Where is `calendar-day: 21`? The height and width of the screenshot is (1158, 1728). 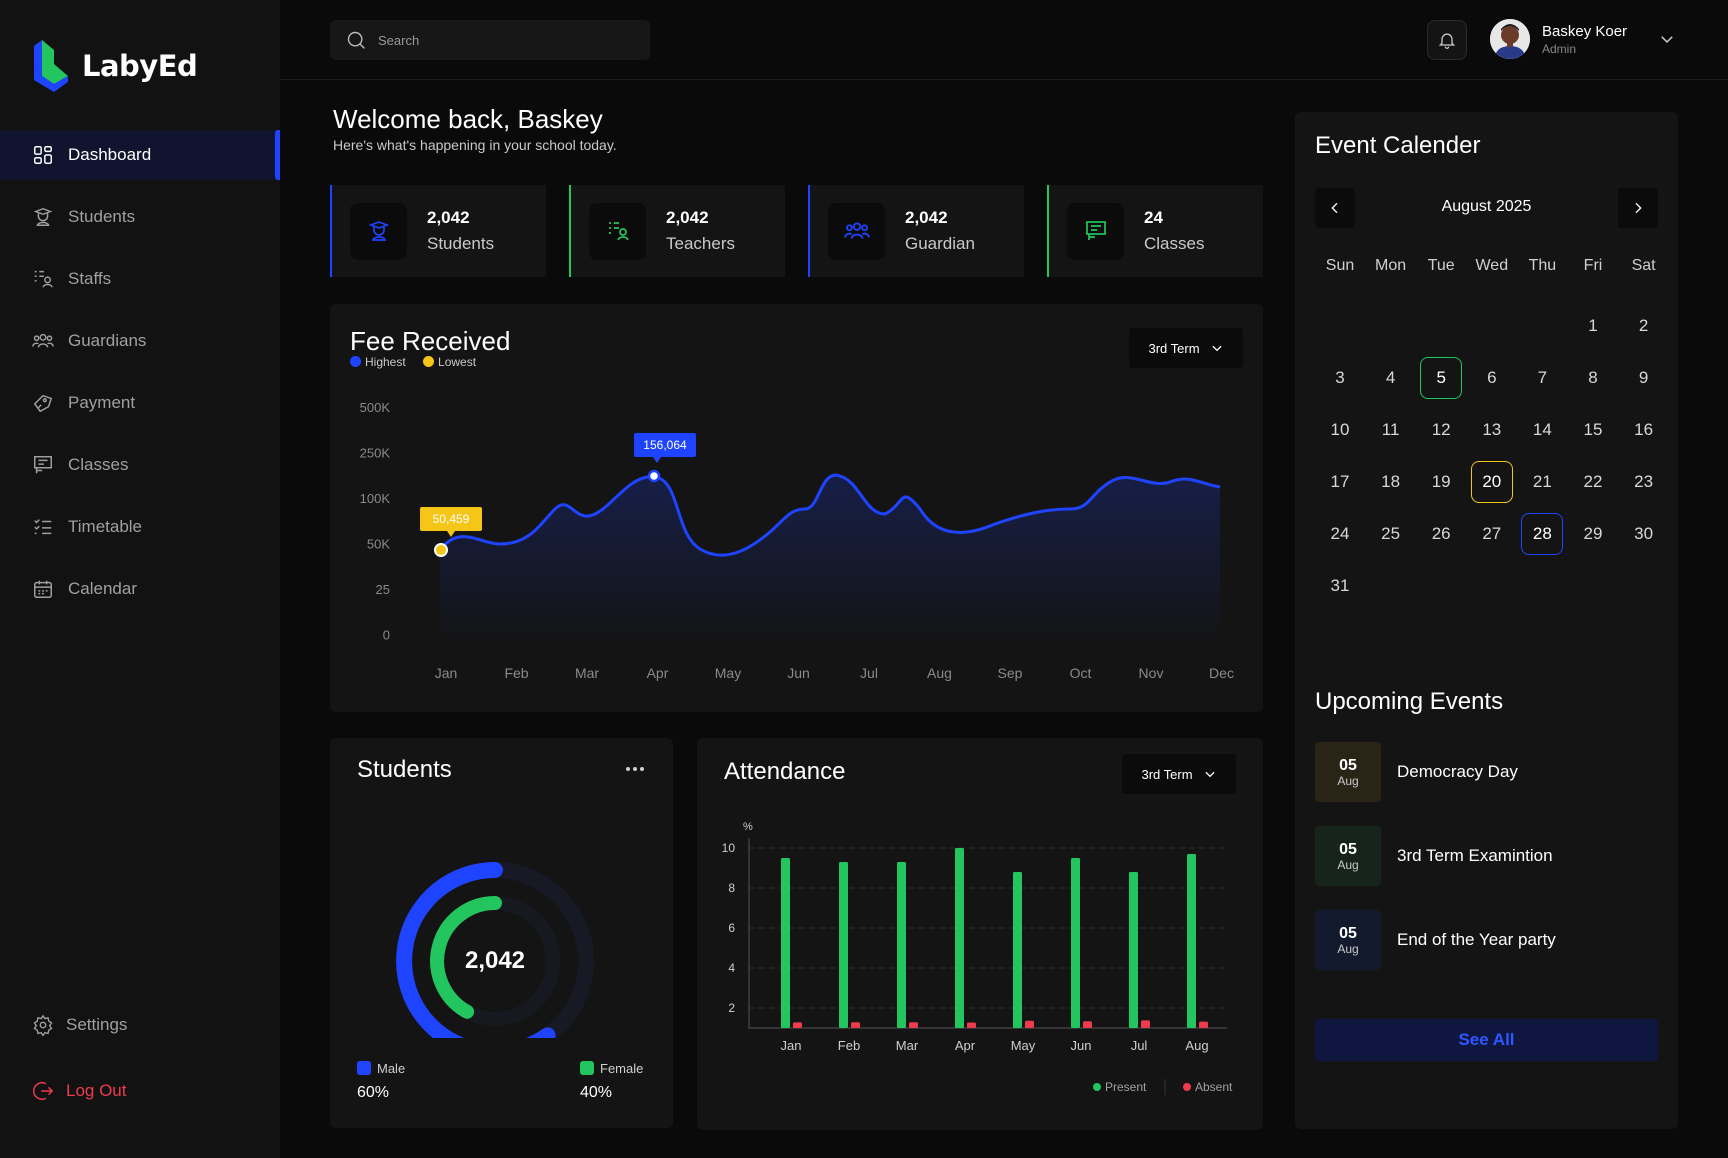 calendar-day: 21 is located at coordinates (1542, 481).